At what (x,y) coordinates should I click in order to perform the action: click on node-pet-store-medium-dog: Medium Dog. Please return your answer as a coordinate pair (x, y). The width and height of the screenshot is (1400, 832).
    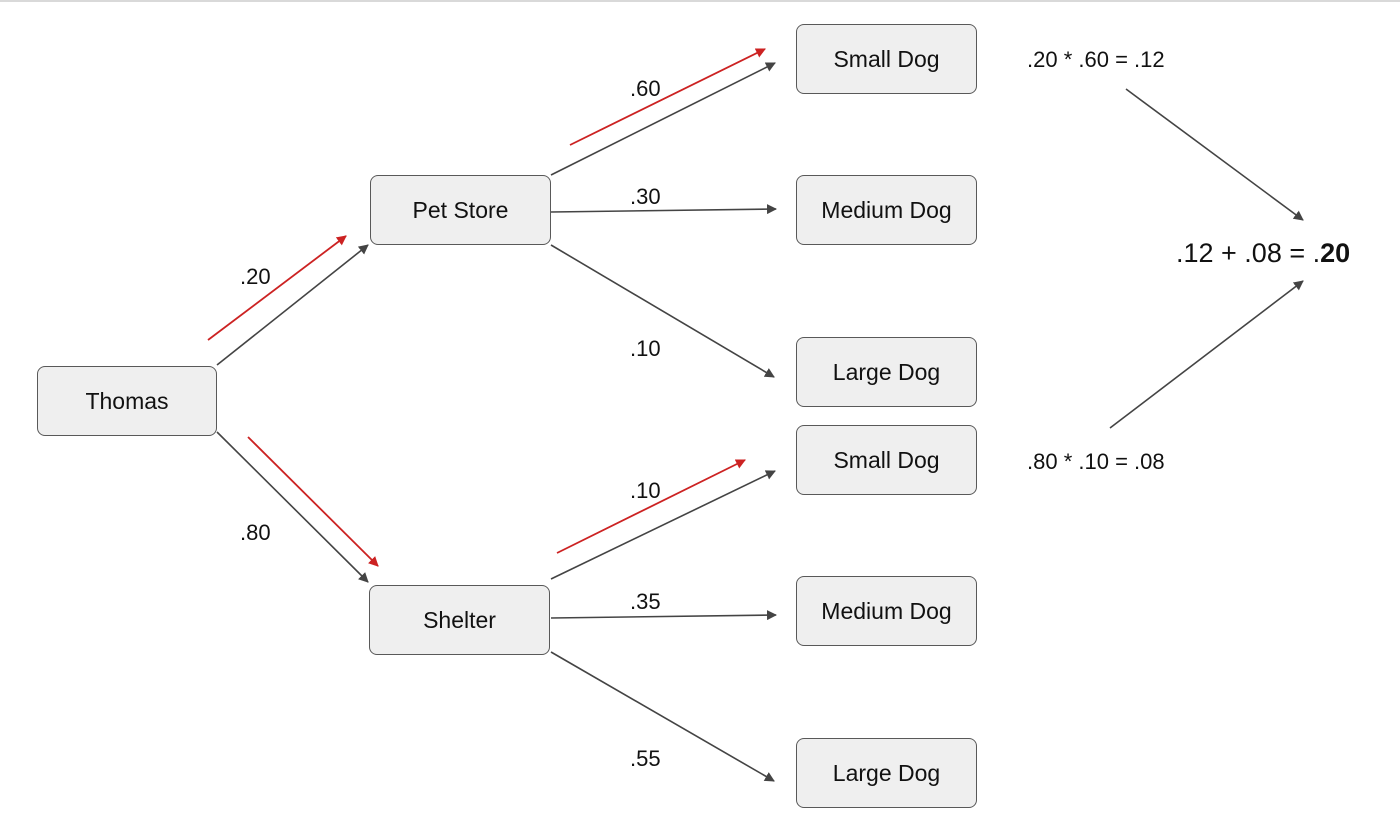
    Looking at the image, I should click on (886, 210).